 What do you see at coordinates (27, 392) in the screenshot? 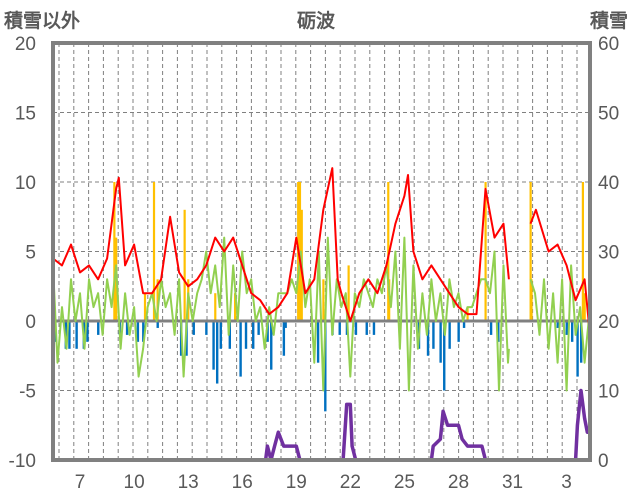
I see `left-tick-label: -5` at bounding box center [27, 392].